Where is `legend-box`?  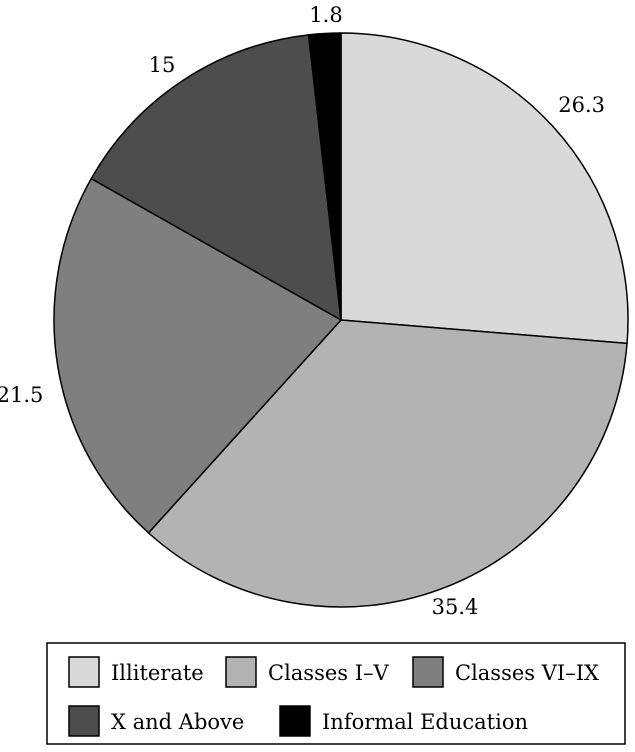 legend-box is located at coordinates (336, 693).